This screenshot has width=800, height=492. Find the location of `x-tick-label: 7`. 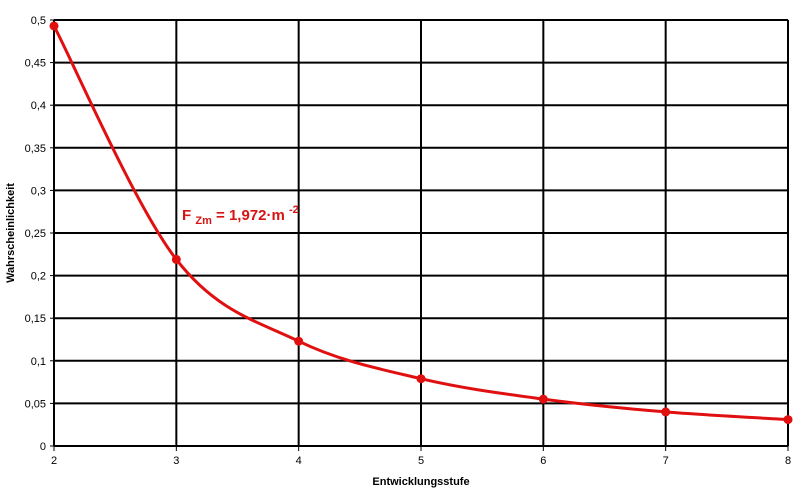

x-tick-label: 7 is located at coordinates (666, 461).